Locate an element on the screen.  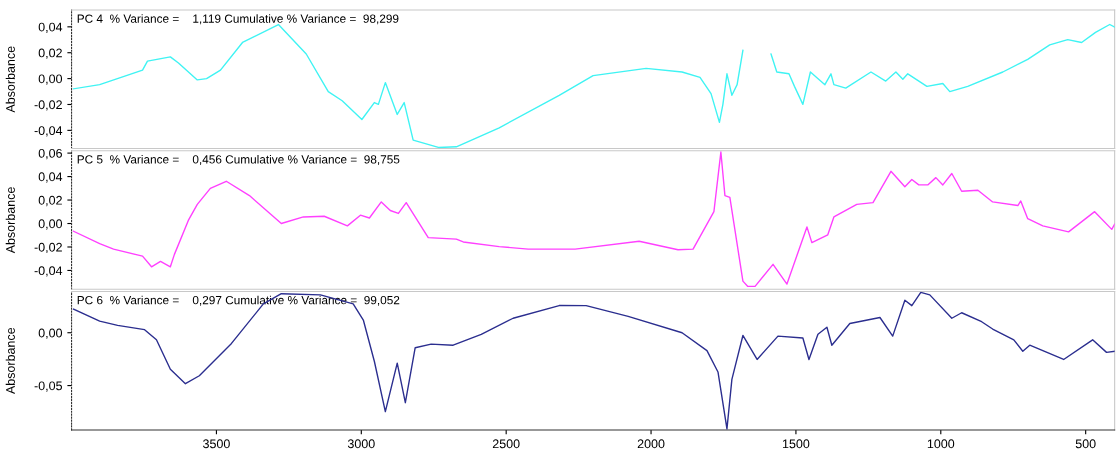
x-tick-label: 2000 is located at coordinates (651, 444).